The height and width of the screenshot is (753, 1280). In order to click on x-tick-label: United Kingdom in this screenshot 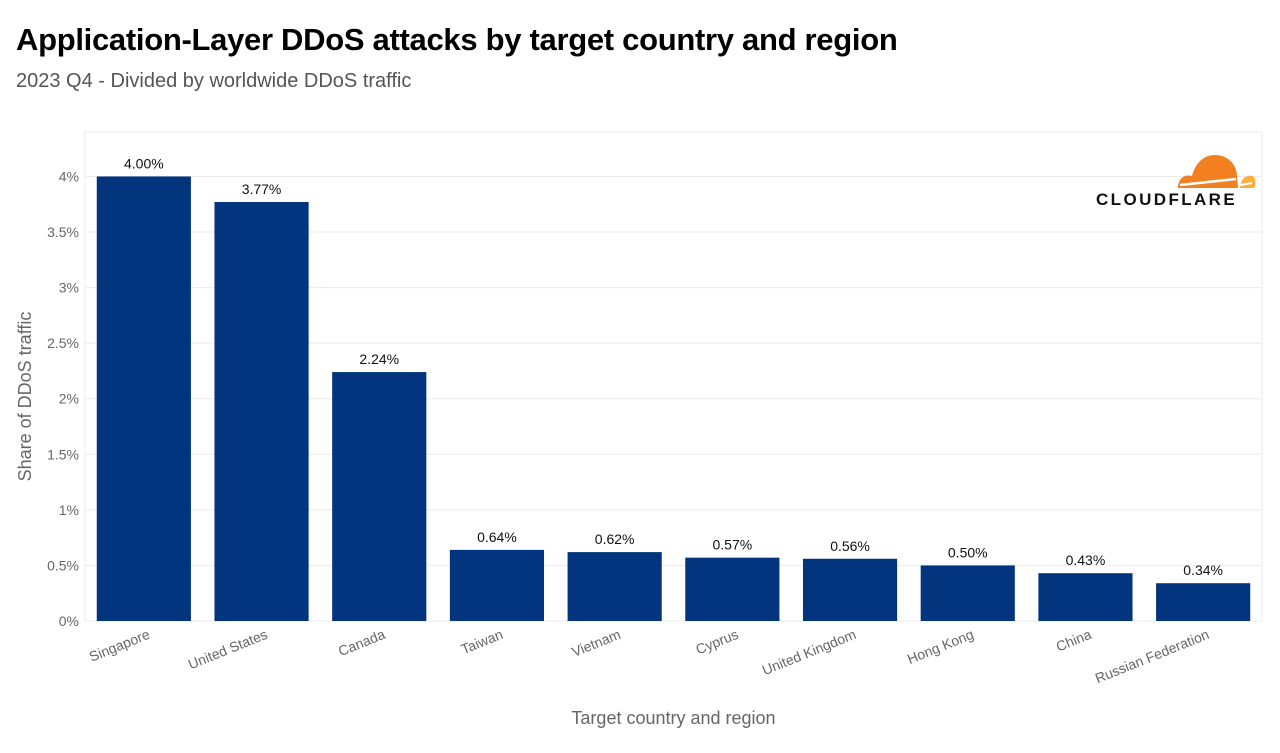, I will do `click(809, 652)`.